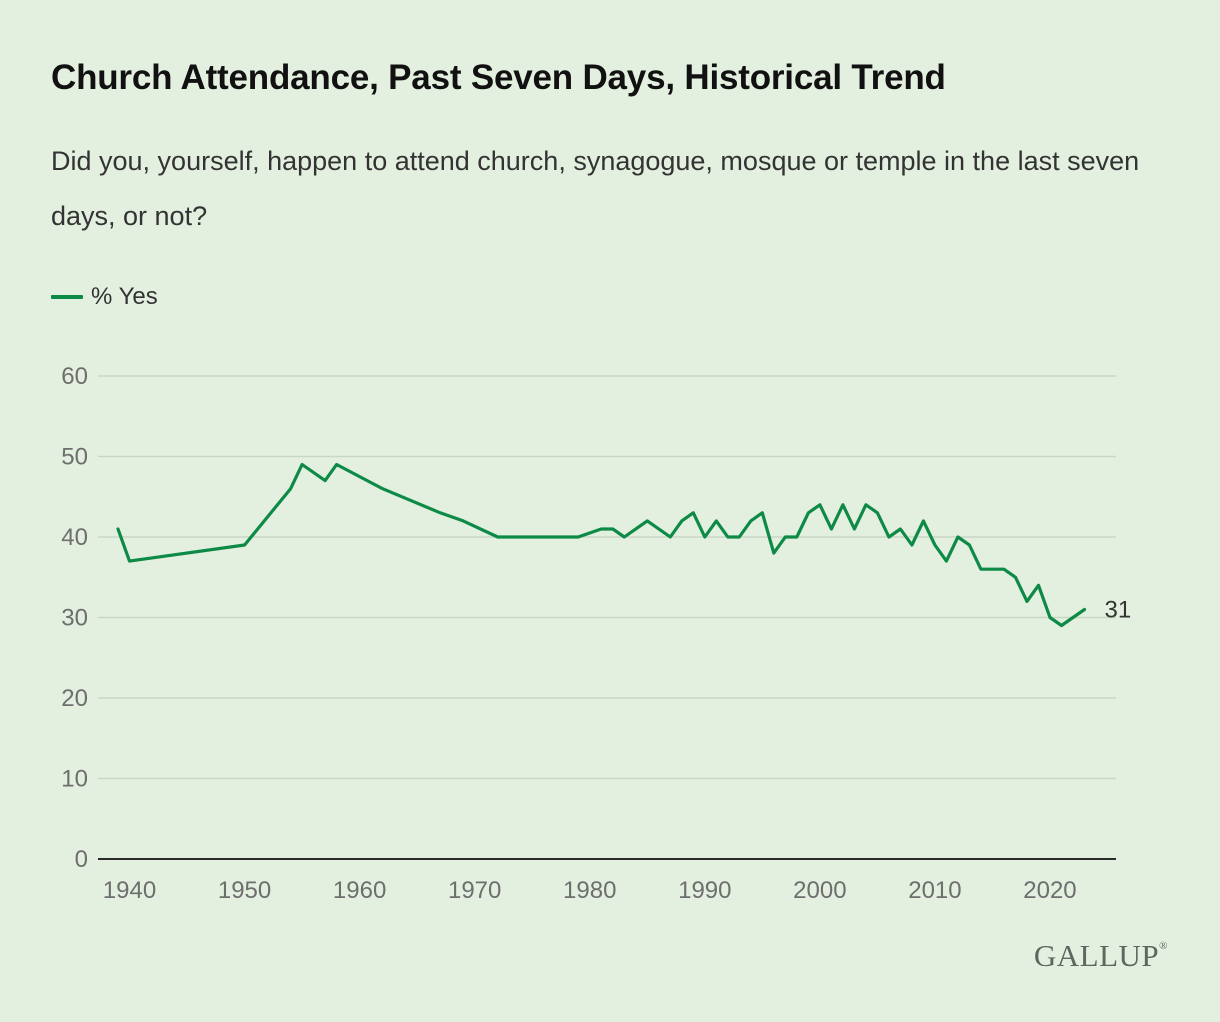  What do you see at coordinates (74, 537) in the screenshot?
I see `y-tick-label-40: 40` at bounding box center [74, 537].